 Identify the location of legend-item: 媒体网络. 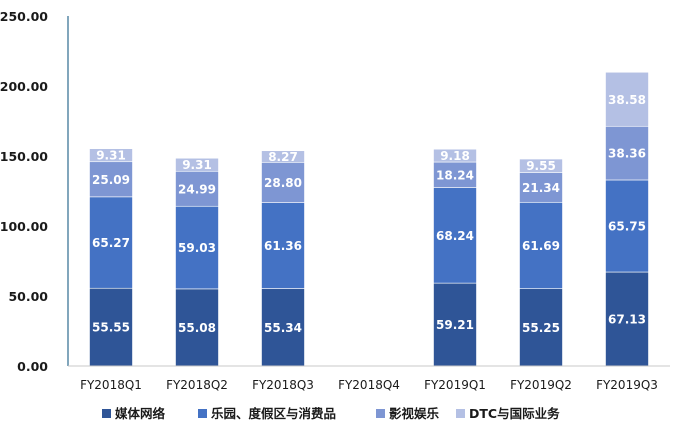
(134, 413).